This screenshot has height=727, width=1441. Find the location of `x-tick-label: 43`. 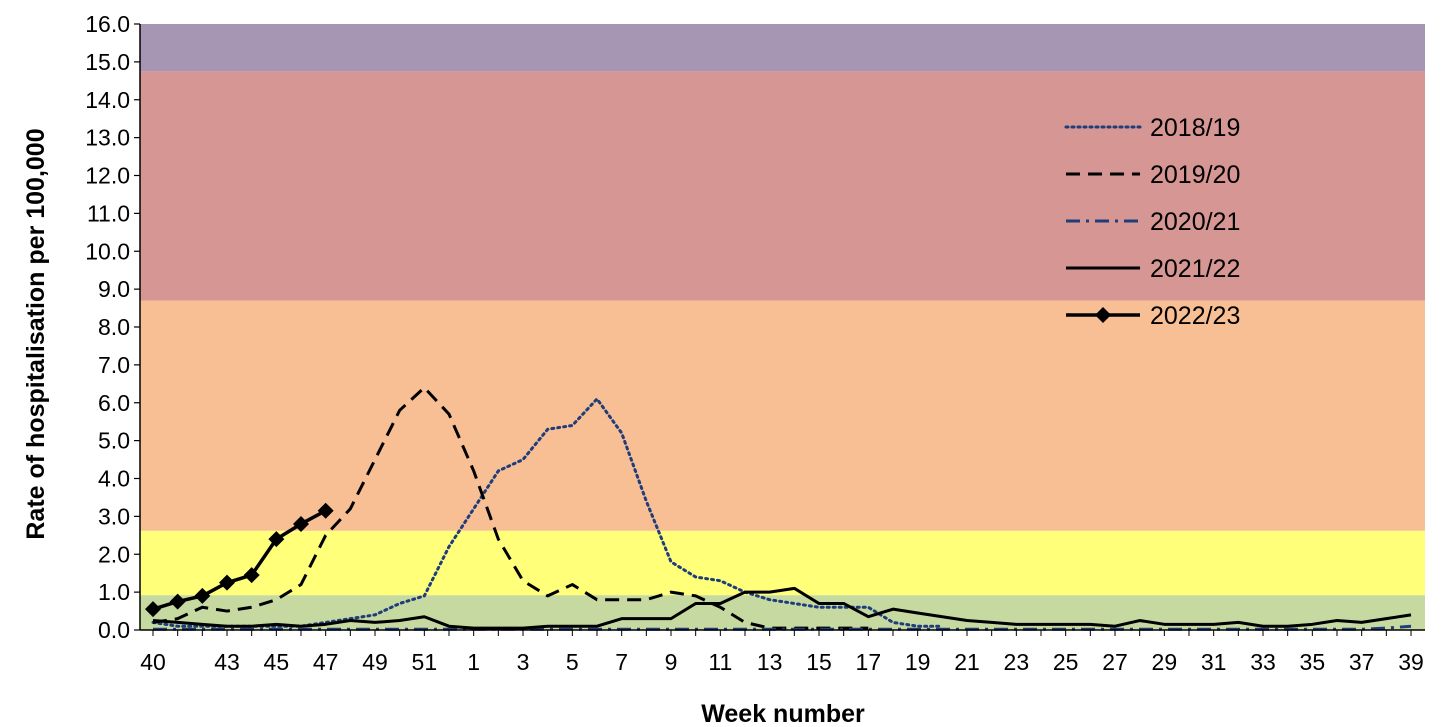

x-tick-label: 43 is located at coordinates (227, 662).